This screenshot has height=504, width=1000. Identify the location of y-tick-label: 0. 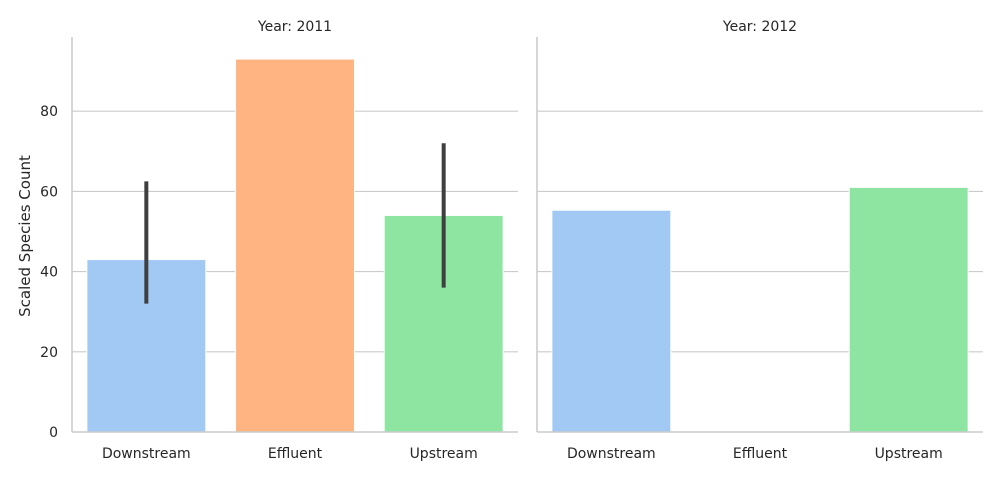
(53, 433).